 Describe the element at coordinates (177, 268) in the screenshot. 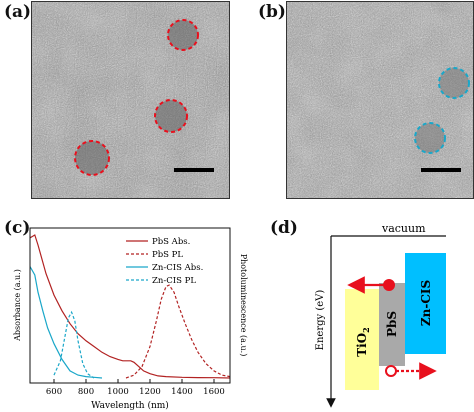

I see `legend-label: Zn-CIS Abs.` at that location.